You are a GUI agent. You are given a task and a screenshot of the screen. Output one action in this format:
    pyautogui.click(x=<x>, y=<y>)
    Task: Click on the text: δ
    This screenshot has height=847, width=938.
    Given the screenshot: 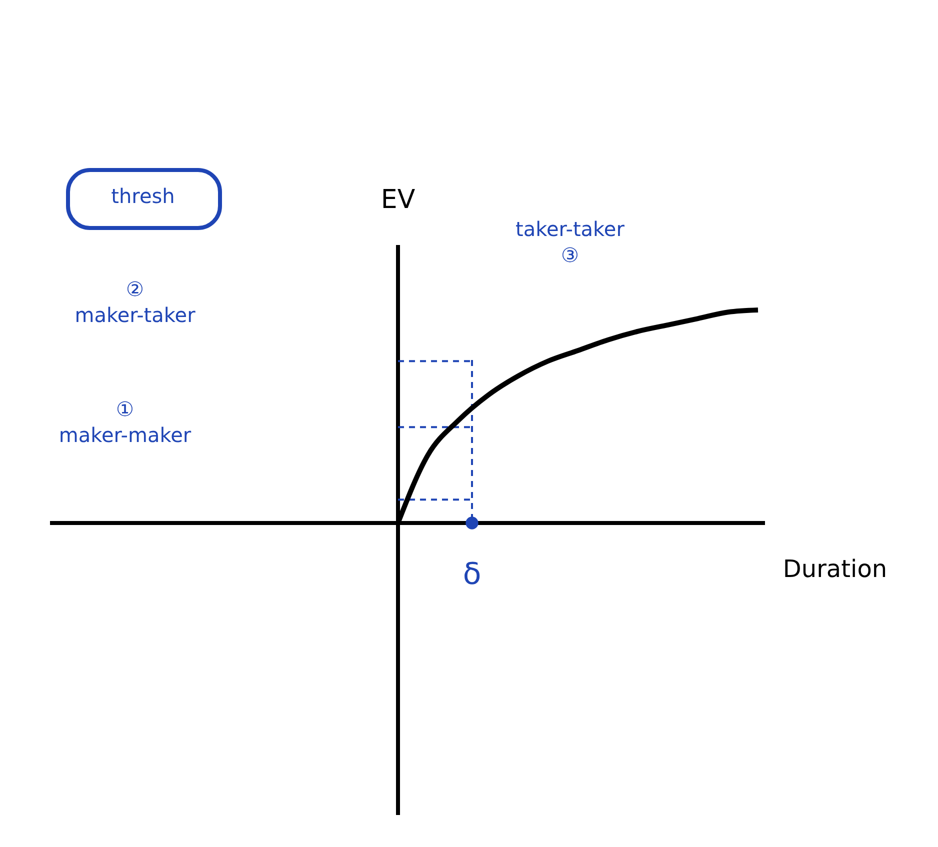 What is the action you would take?
    pyautogui.click(x=472, y=574)
    